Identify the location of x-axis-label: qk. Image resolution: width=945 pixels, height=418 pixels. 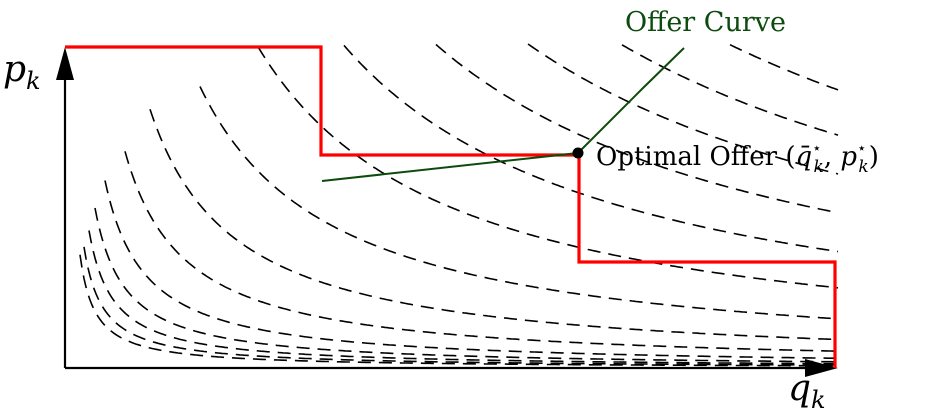
(807, 390).